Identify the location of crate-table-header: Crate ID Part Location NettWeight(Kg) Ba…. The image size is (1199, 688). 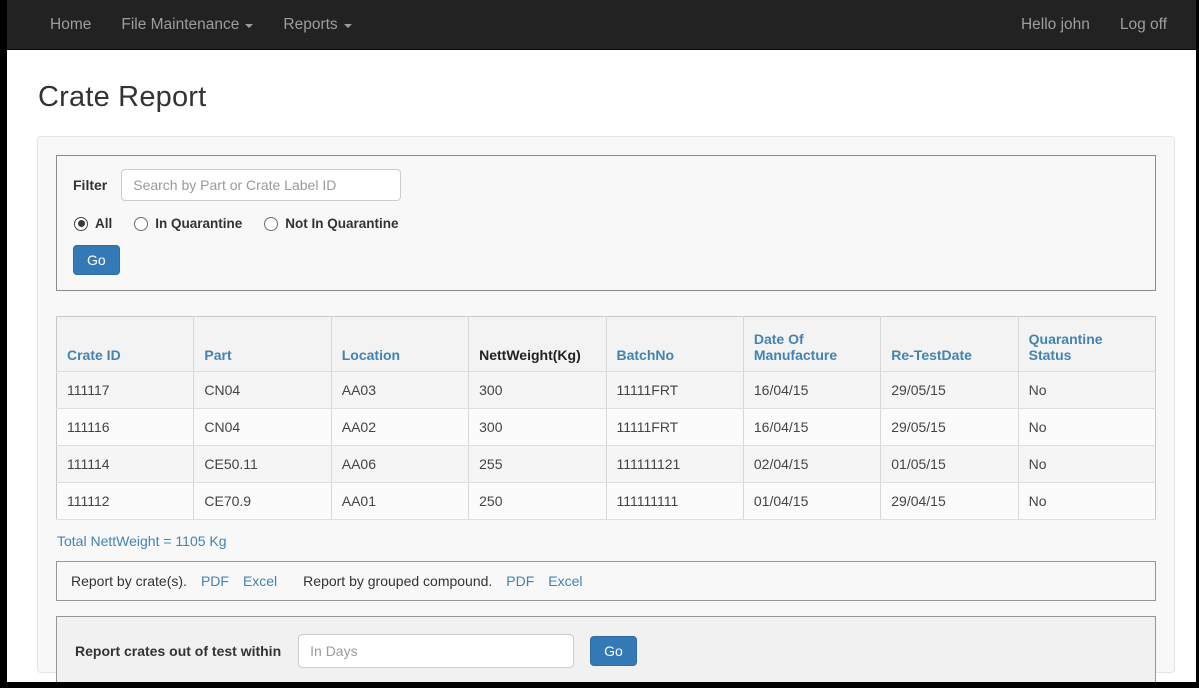
(606, 344).